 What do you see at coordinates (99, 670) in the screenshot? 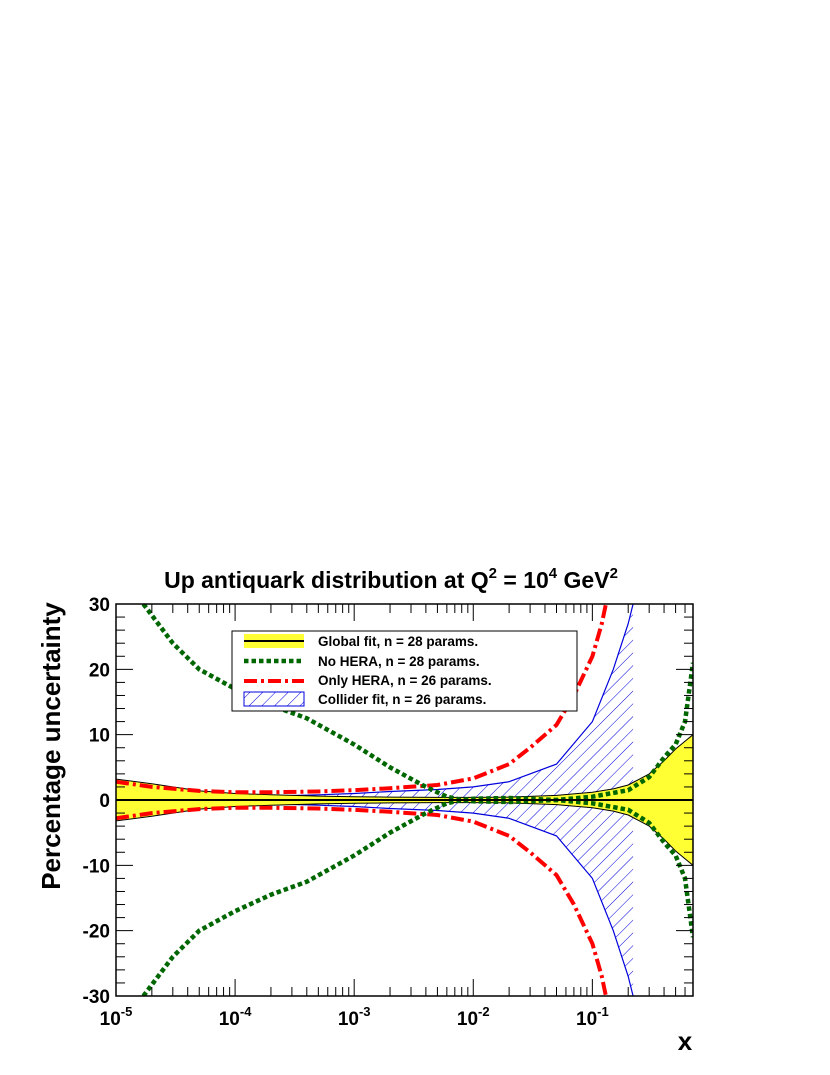
I see `y-tick-label: 20` at bounding box center [99, 670].